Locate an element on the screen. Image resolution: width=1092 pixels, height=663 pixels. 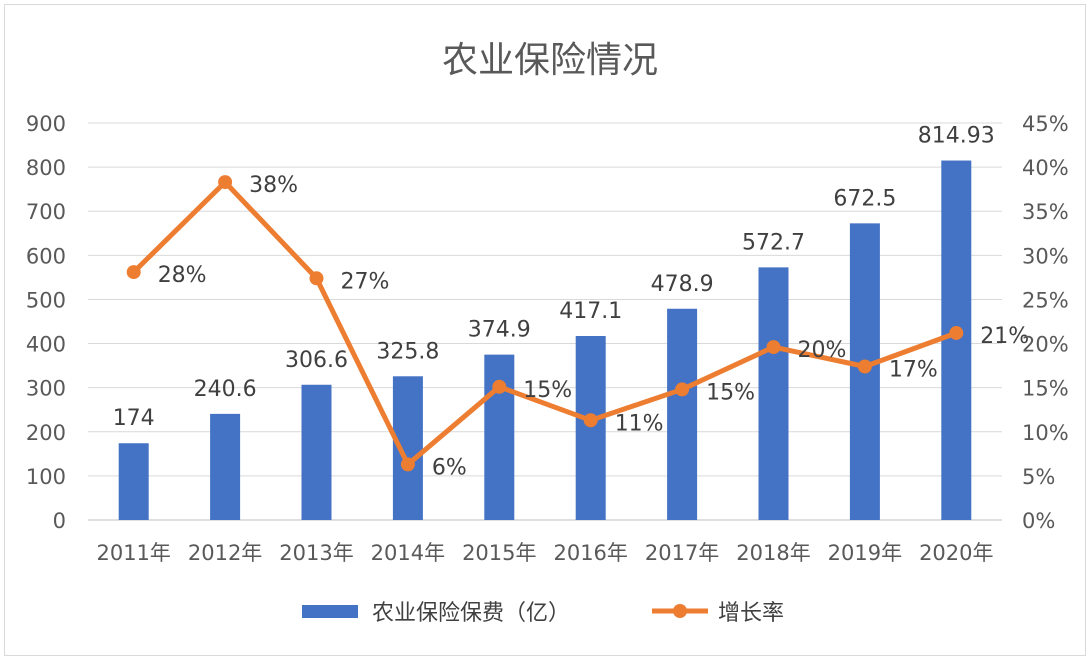
bar-data-label: 572.7 is located at coordinates (773, 242).